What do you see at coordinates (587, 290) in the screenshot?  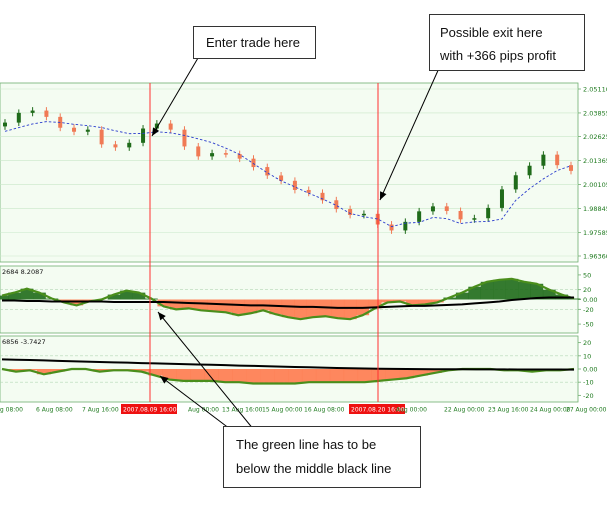 I see `osc1-axis-label-1: 20` at bounding box center [587, 290].